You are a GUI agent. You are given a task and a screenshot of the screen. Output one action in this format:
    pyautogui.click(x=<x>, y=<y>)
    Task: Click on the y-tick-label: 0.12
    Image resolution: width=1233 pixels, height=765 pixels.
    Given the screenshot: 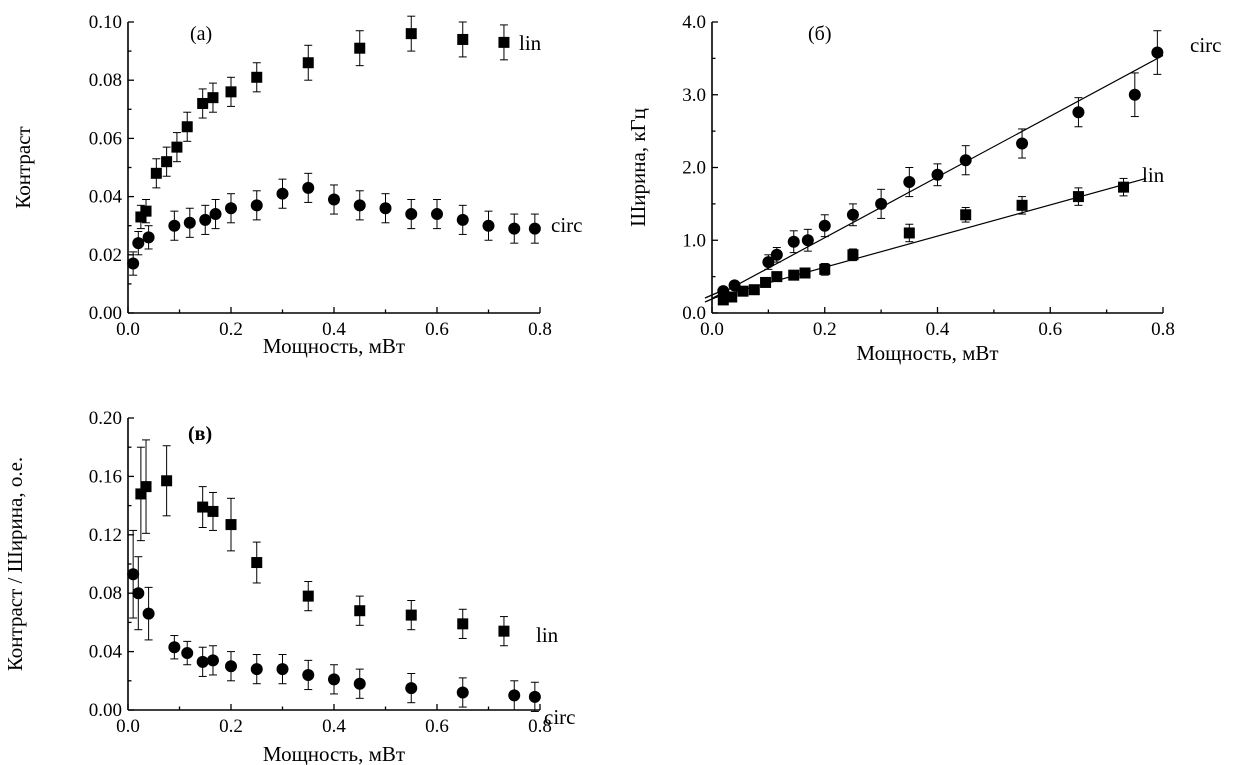 What is the action you would take?
    pyautogui.click(x=105, y=535)
    